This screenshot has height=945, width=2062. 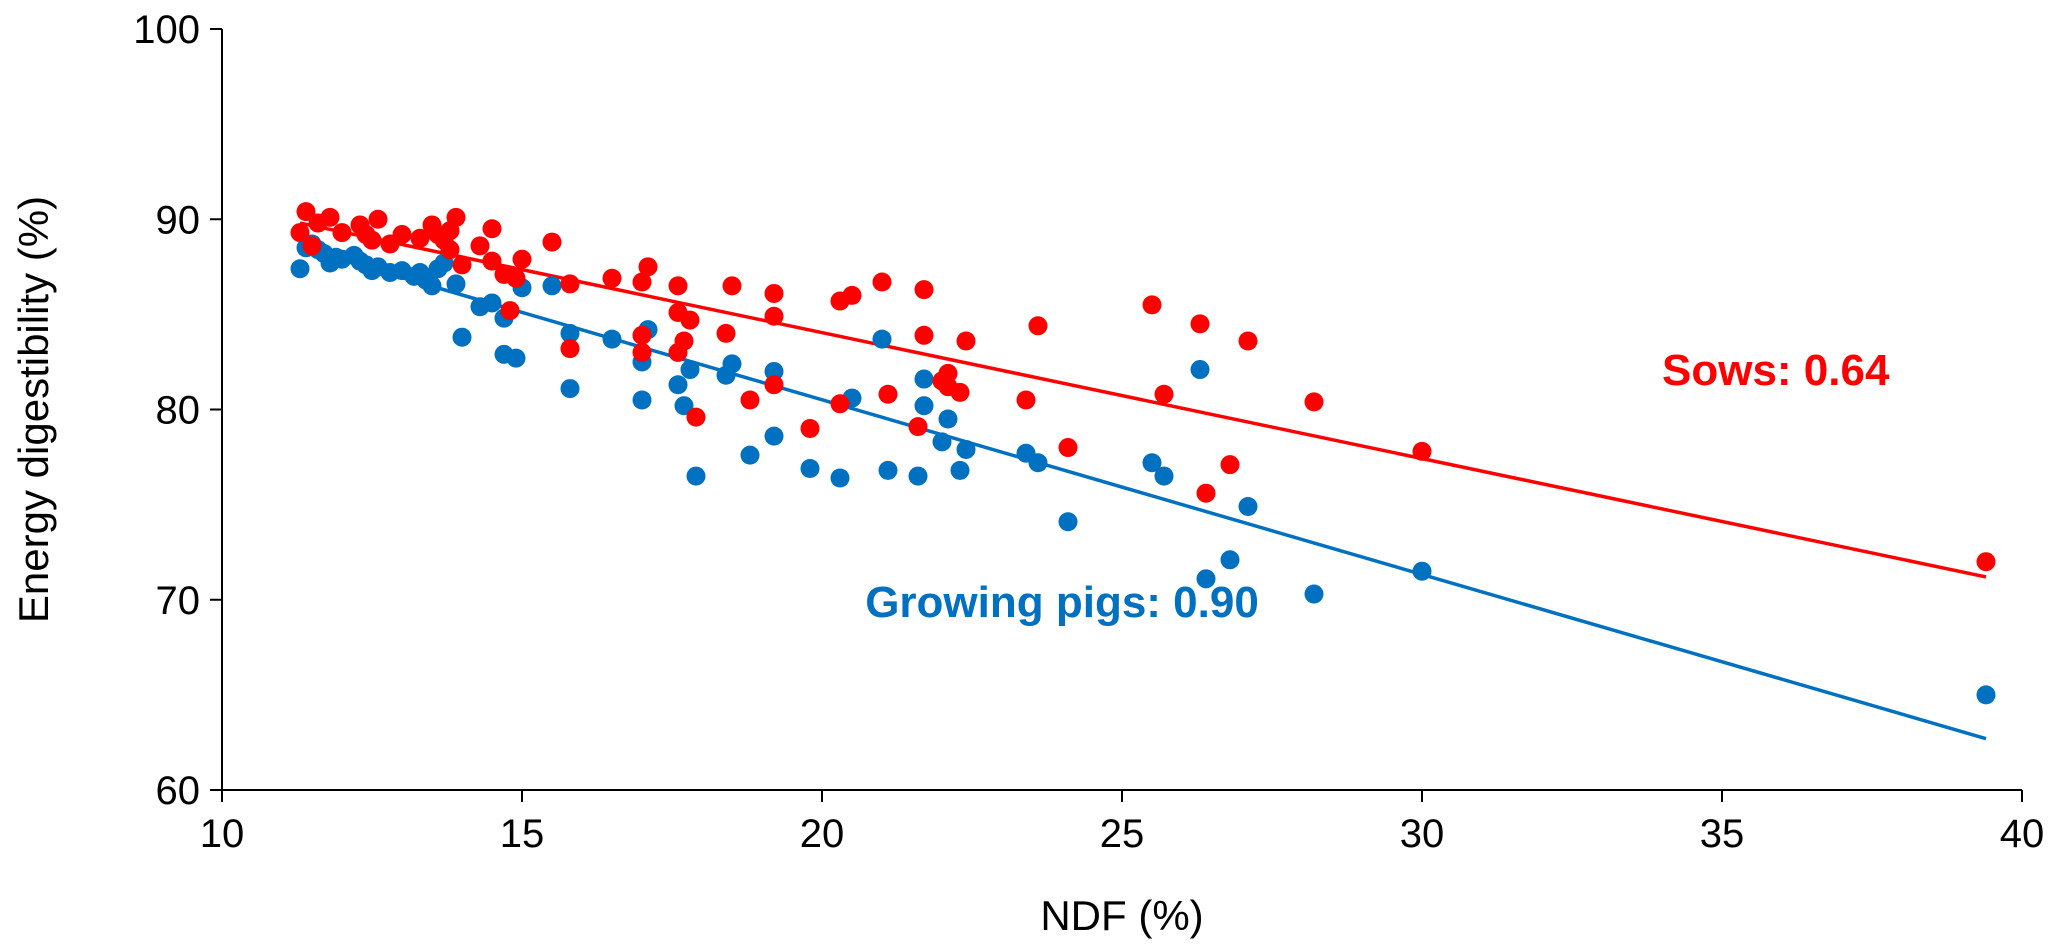 I want to click on x-tick-label: 40, so click(x=2022, y=834).